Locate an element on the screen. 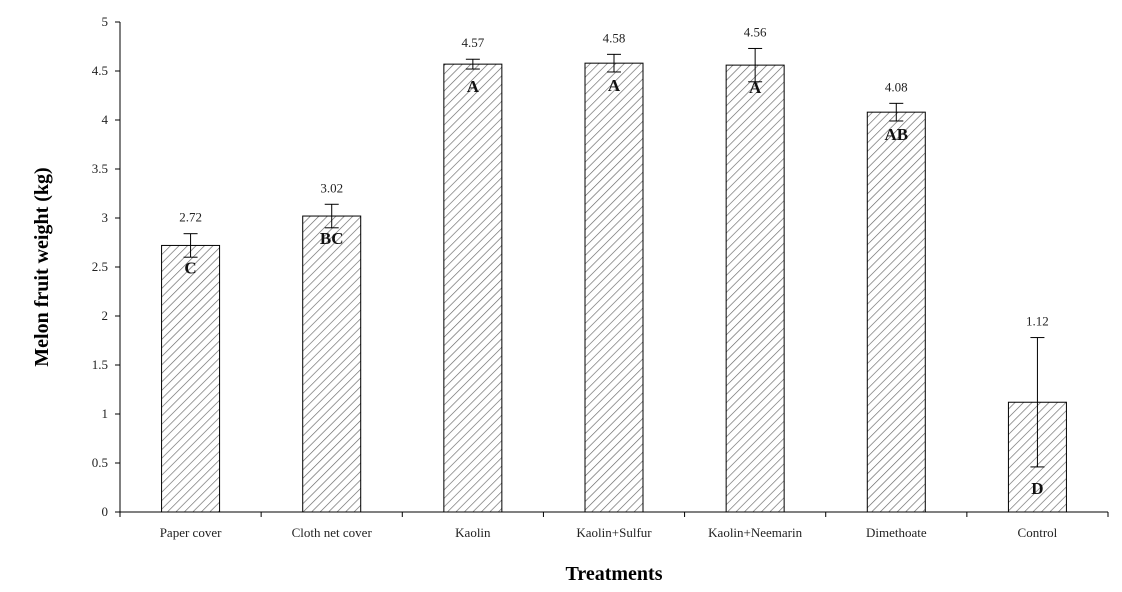 Image resolution: width=1122 pixels, height=592 pixels. value-label: 3.02 is located at coordinates (331, 187).